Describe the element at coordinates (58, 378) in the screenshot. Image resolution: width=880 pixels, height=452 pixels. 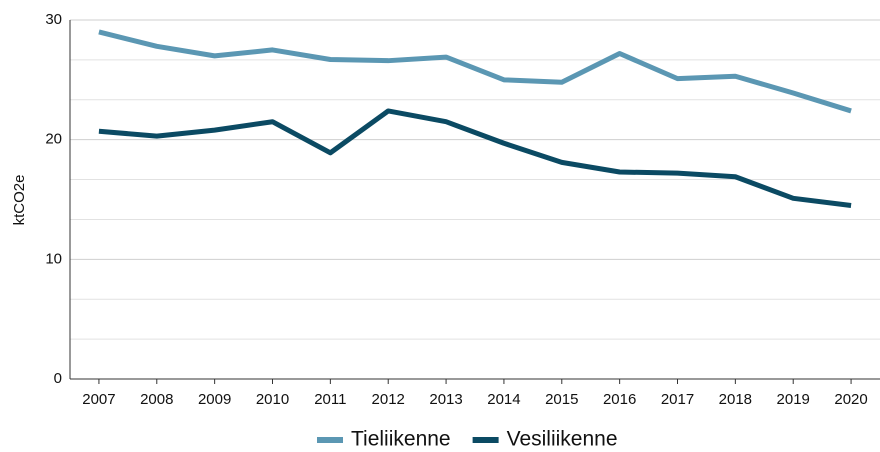
I see `y-tick-label: 0` at that location.